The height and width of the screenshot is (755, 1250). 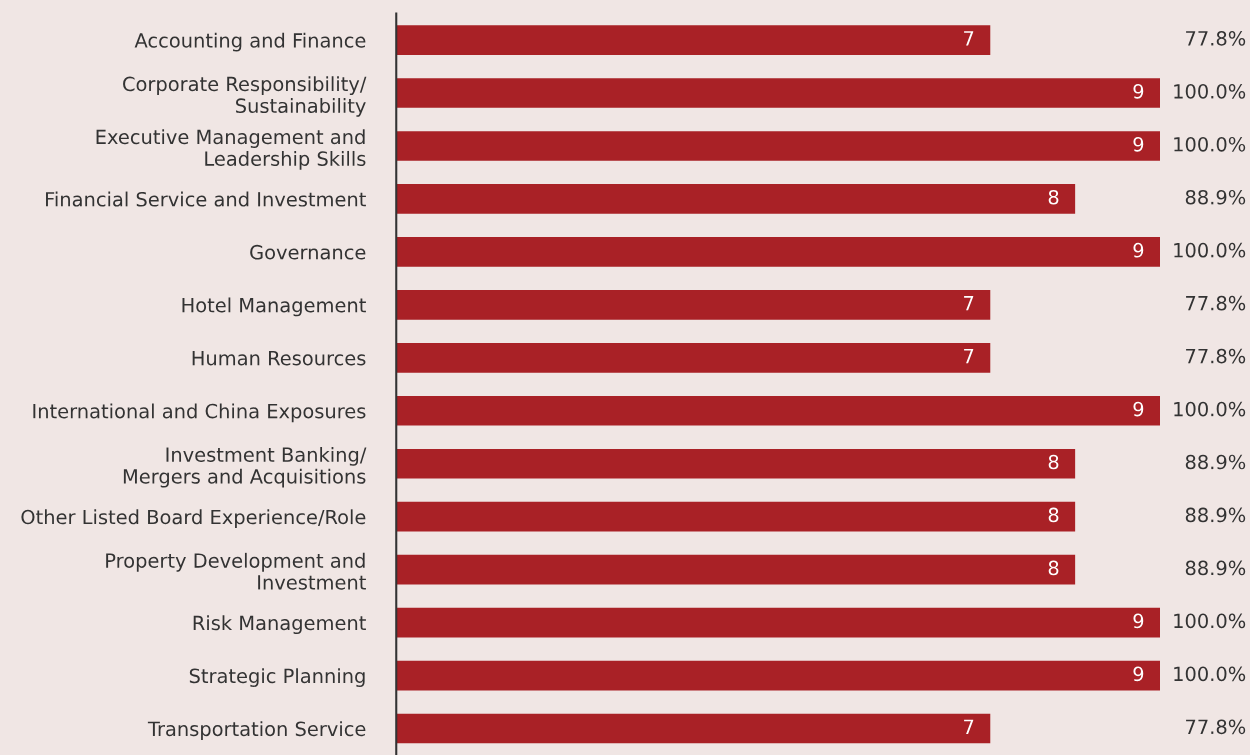 I want to click on y-tick-label: Corporate Responsibility/ Sustainability, so click(x=245, y=96).